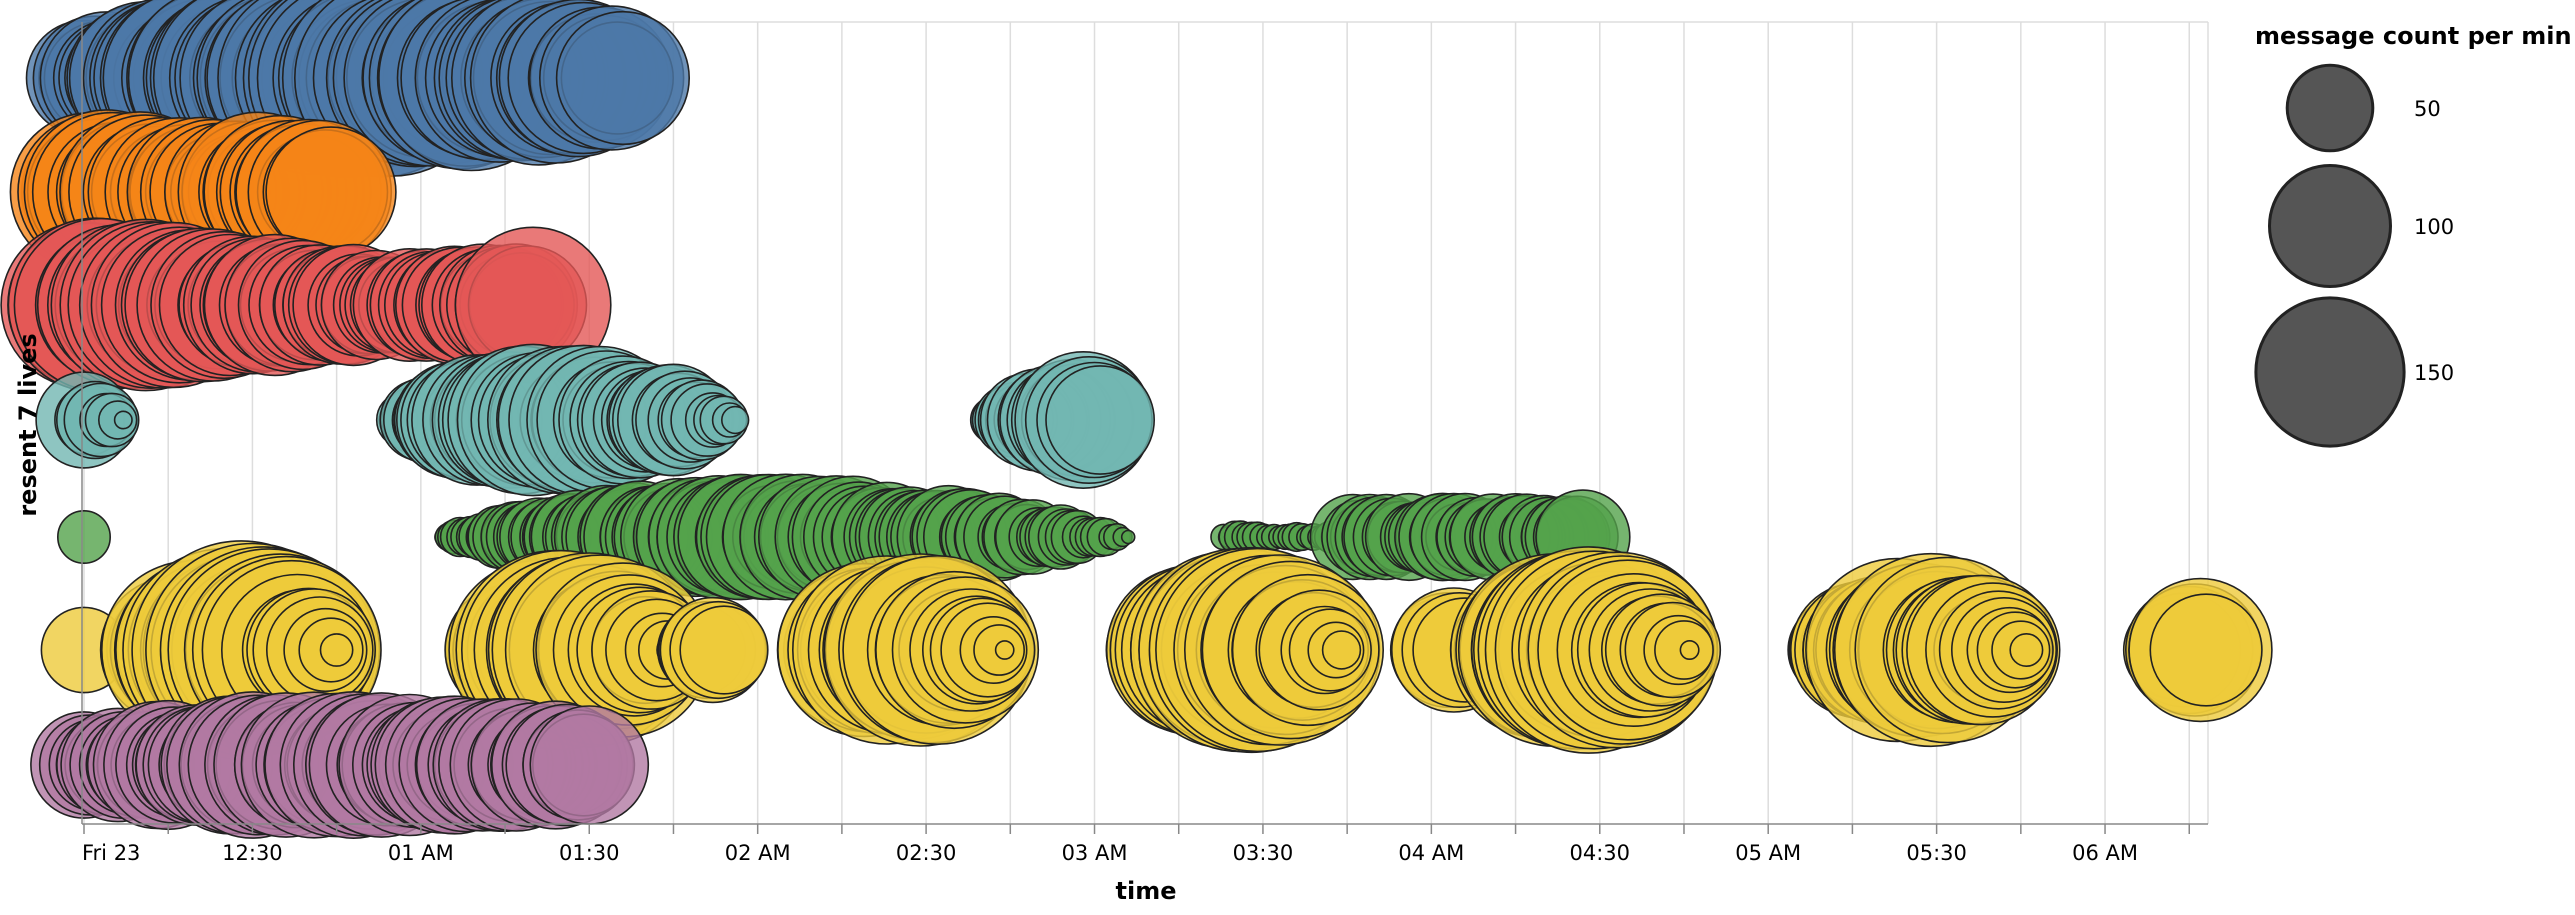 The image size is (2575, 915). I want to click on x-tick-label: 06 AM, so click(2105, 853).